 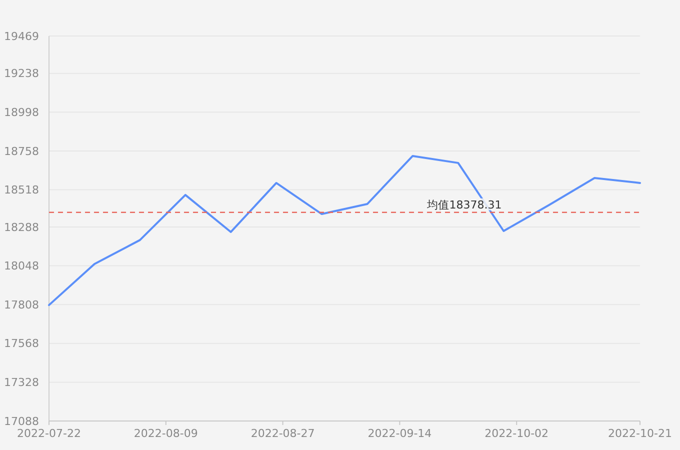 What do you see at coordinates (516, 433) in the screenshot?
I see `x-tick-label: 2022-10-02` at bounding box center [516, 433].